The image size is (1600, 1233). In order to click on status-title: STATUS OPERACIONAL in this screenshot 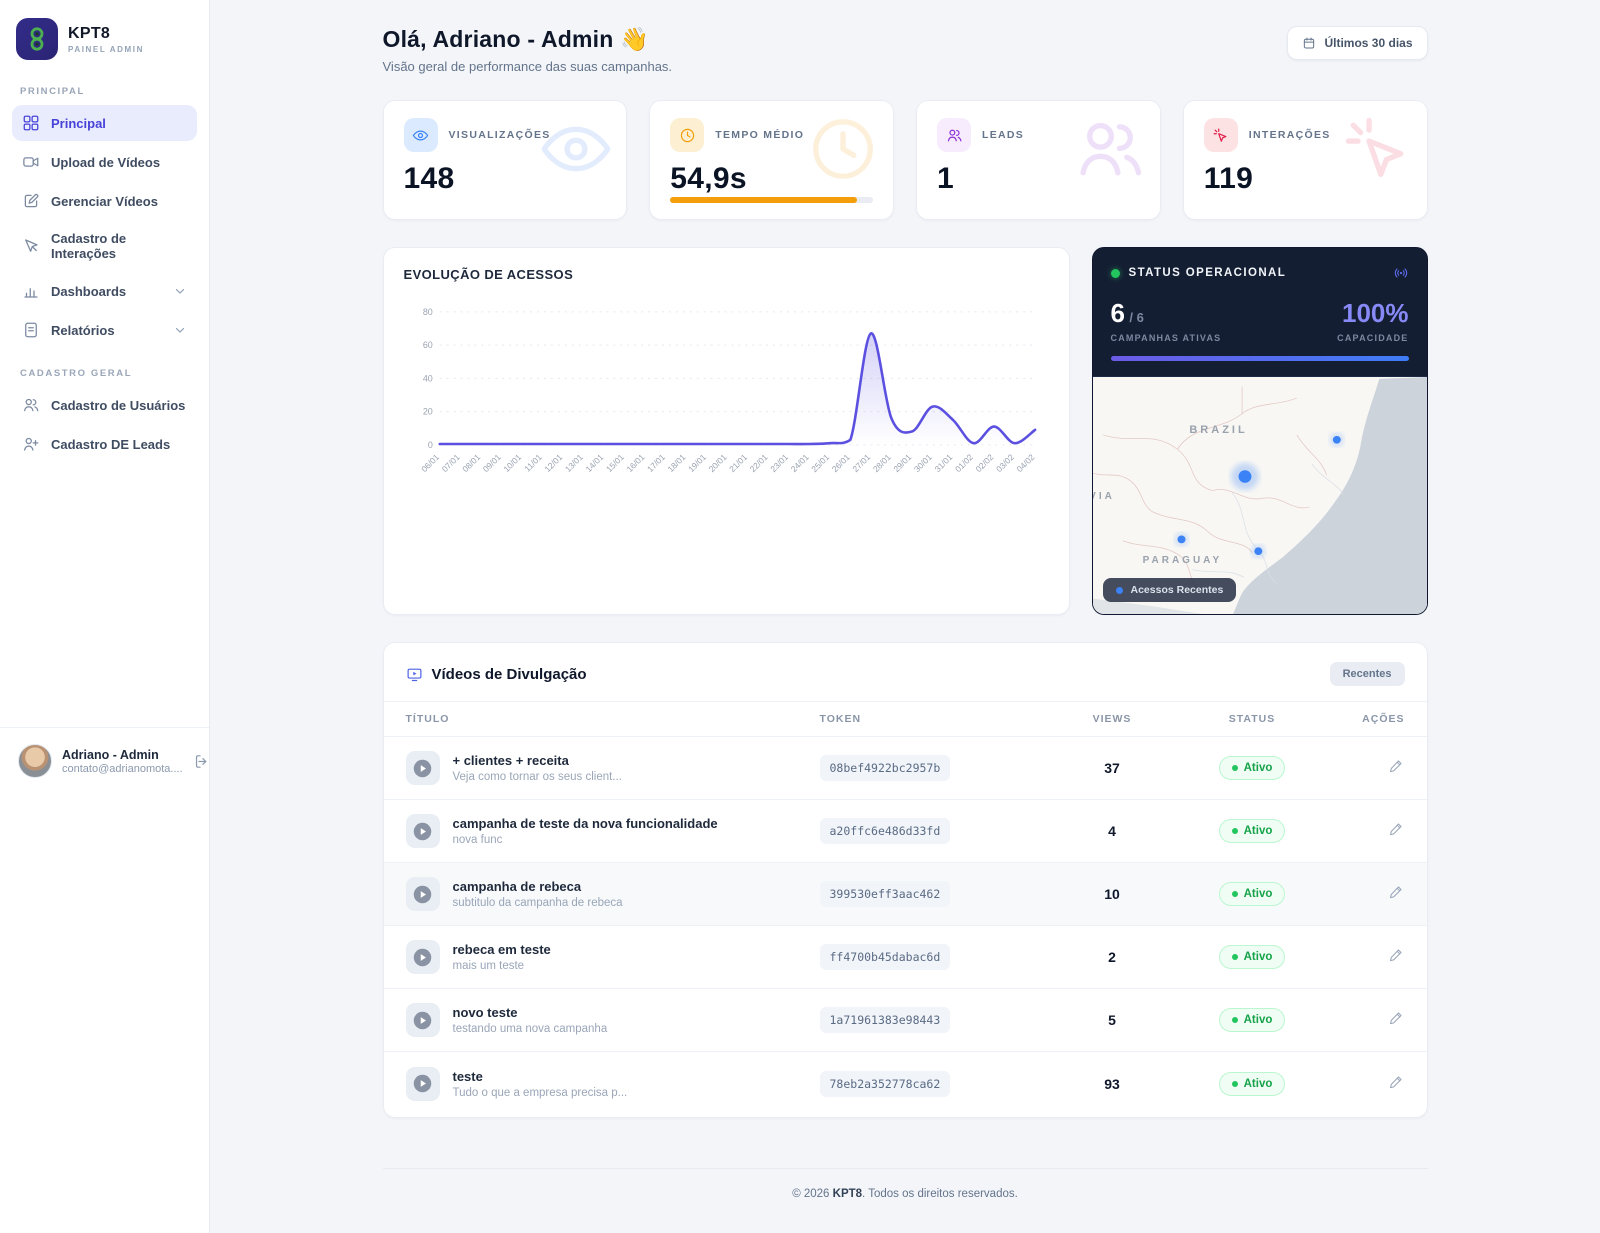, I will do `click(1207, 273)`.